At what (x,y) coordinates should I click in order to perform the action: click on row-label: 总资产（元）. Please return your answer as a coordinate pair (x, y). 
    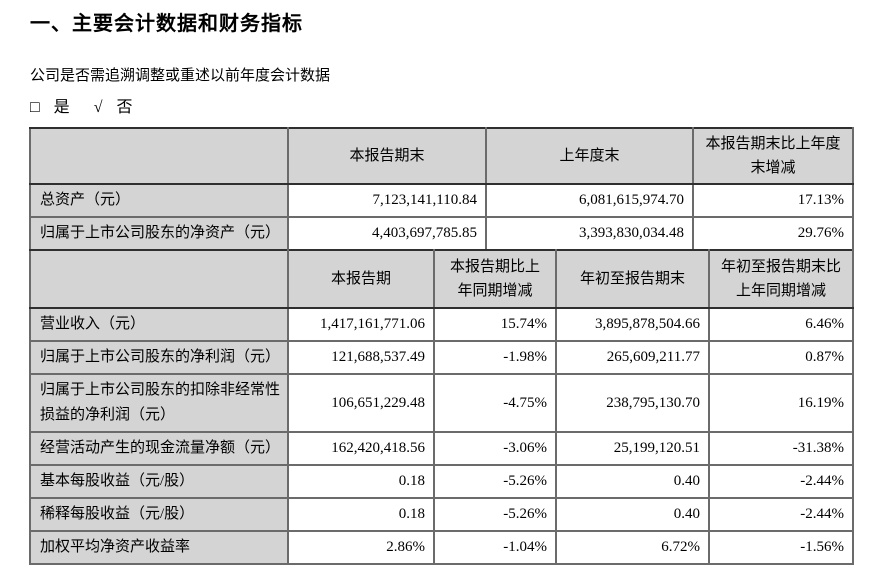
    Looking at the image, I should click on (159, 200).